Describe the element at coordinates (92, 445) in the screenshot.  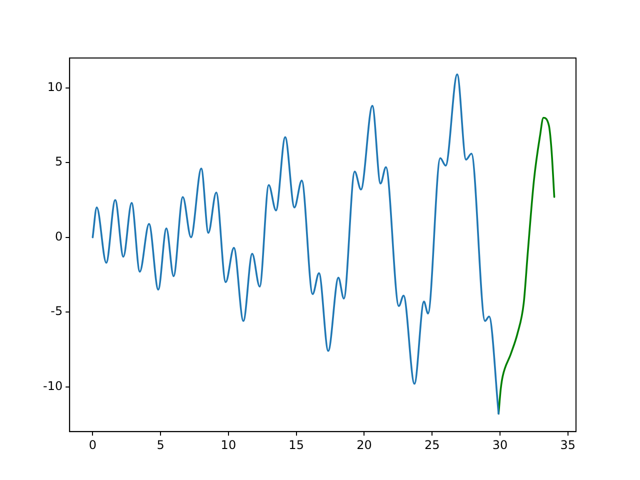
I see `x-tick-label: 0` at that location.